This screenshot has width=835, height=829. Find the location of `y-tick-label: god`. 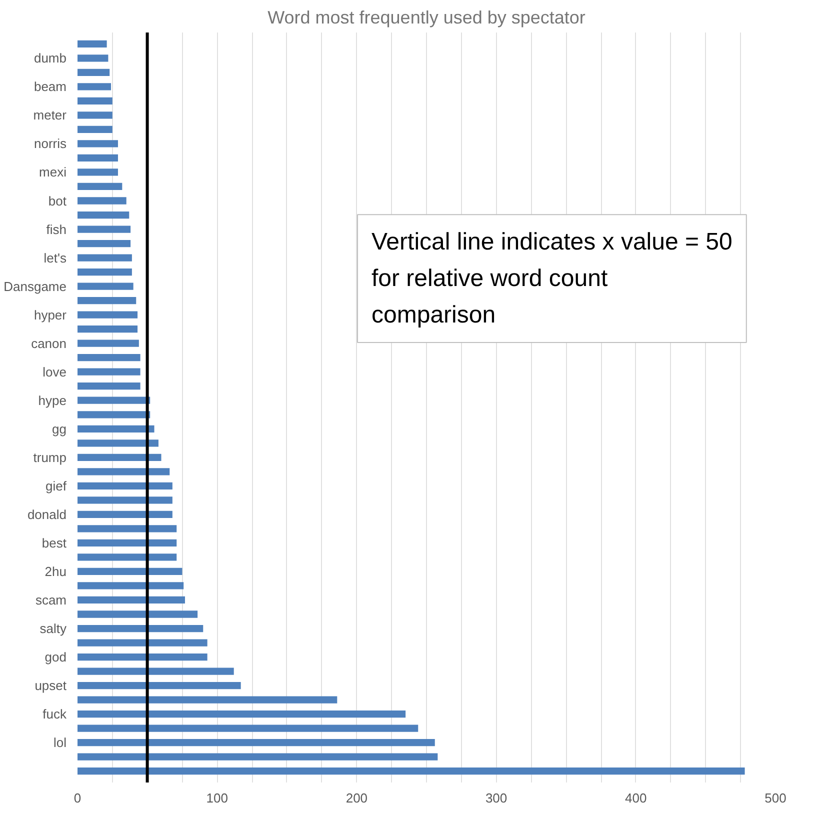

y-tick-label: god is located at coordinates (55, 657).